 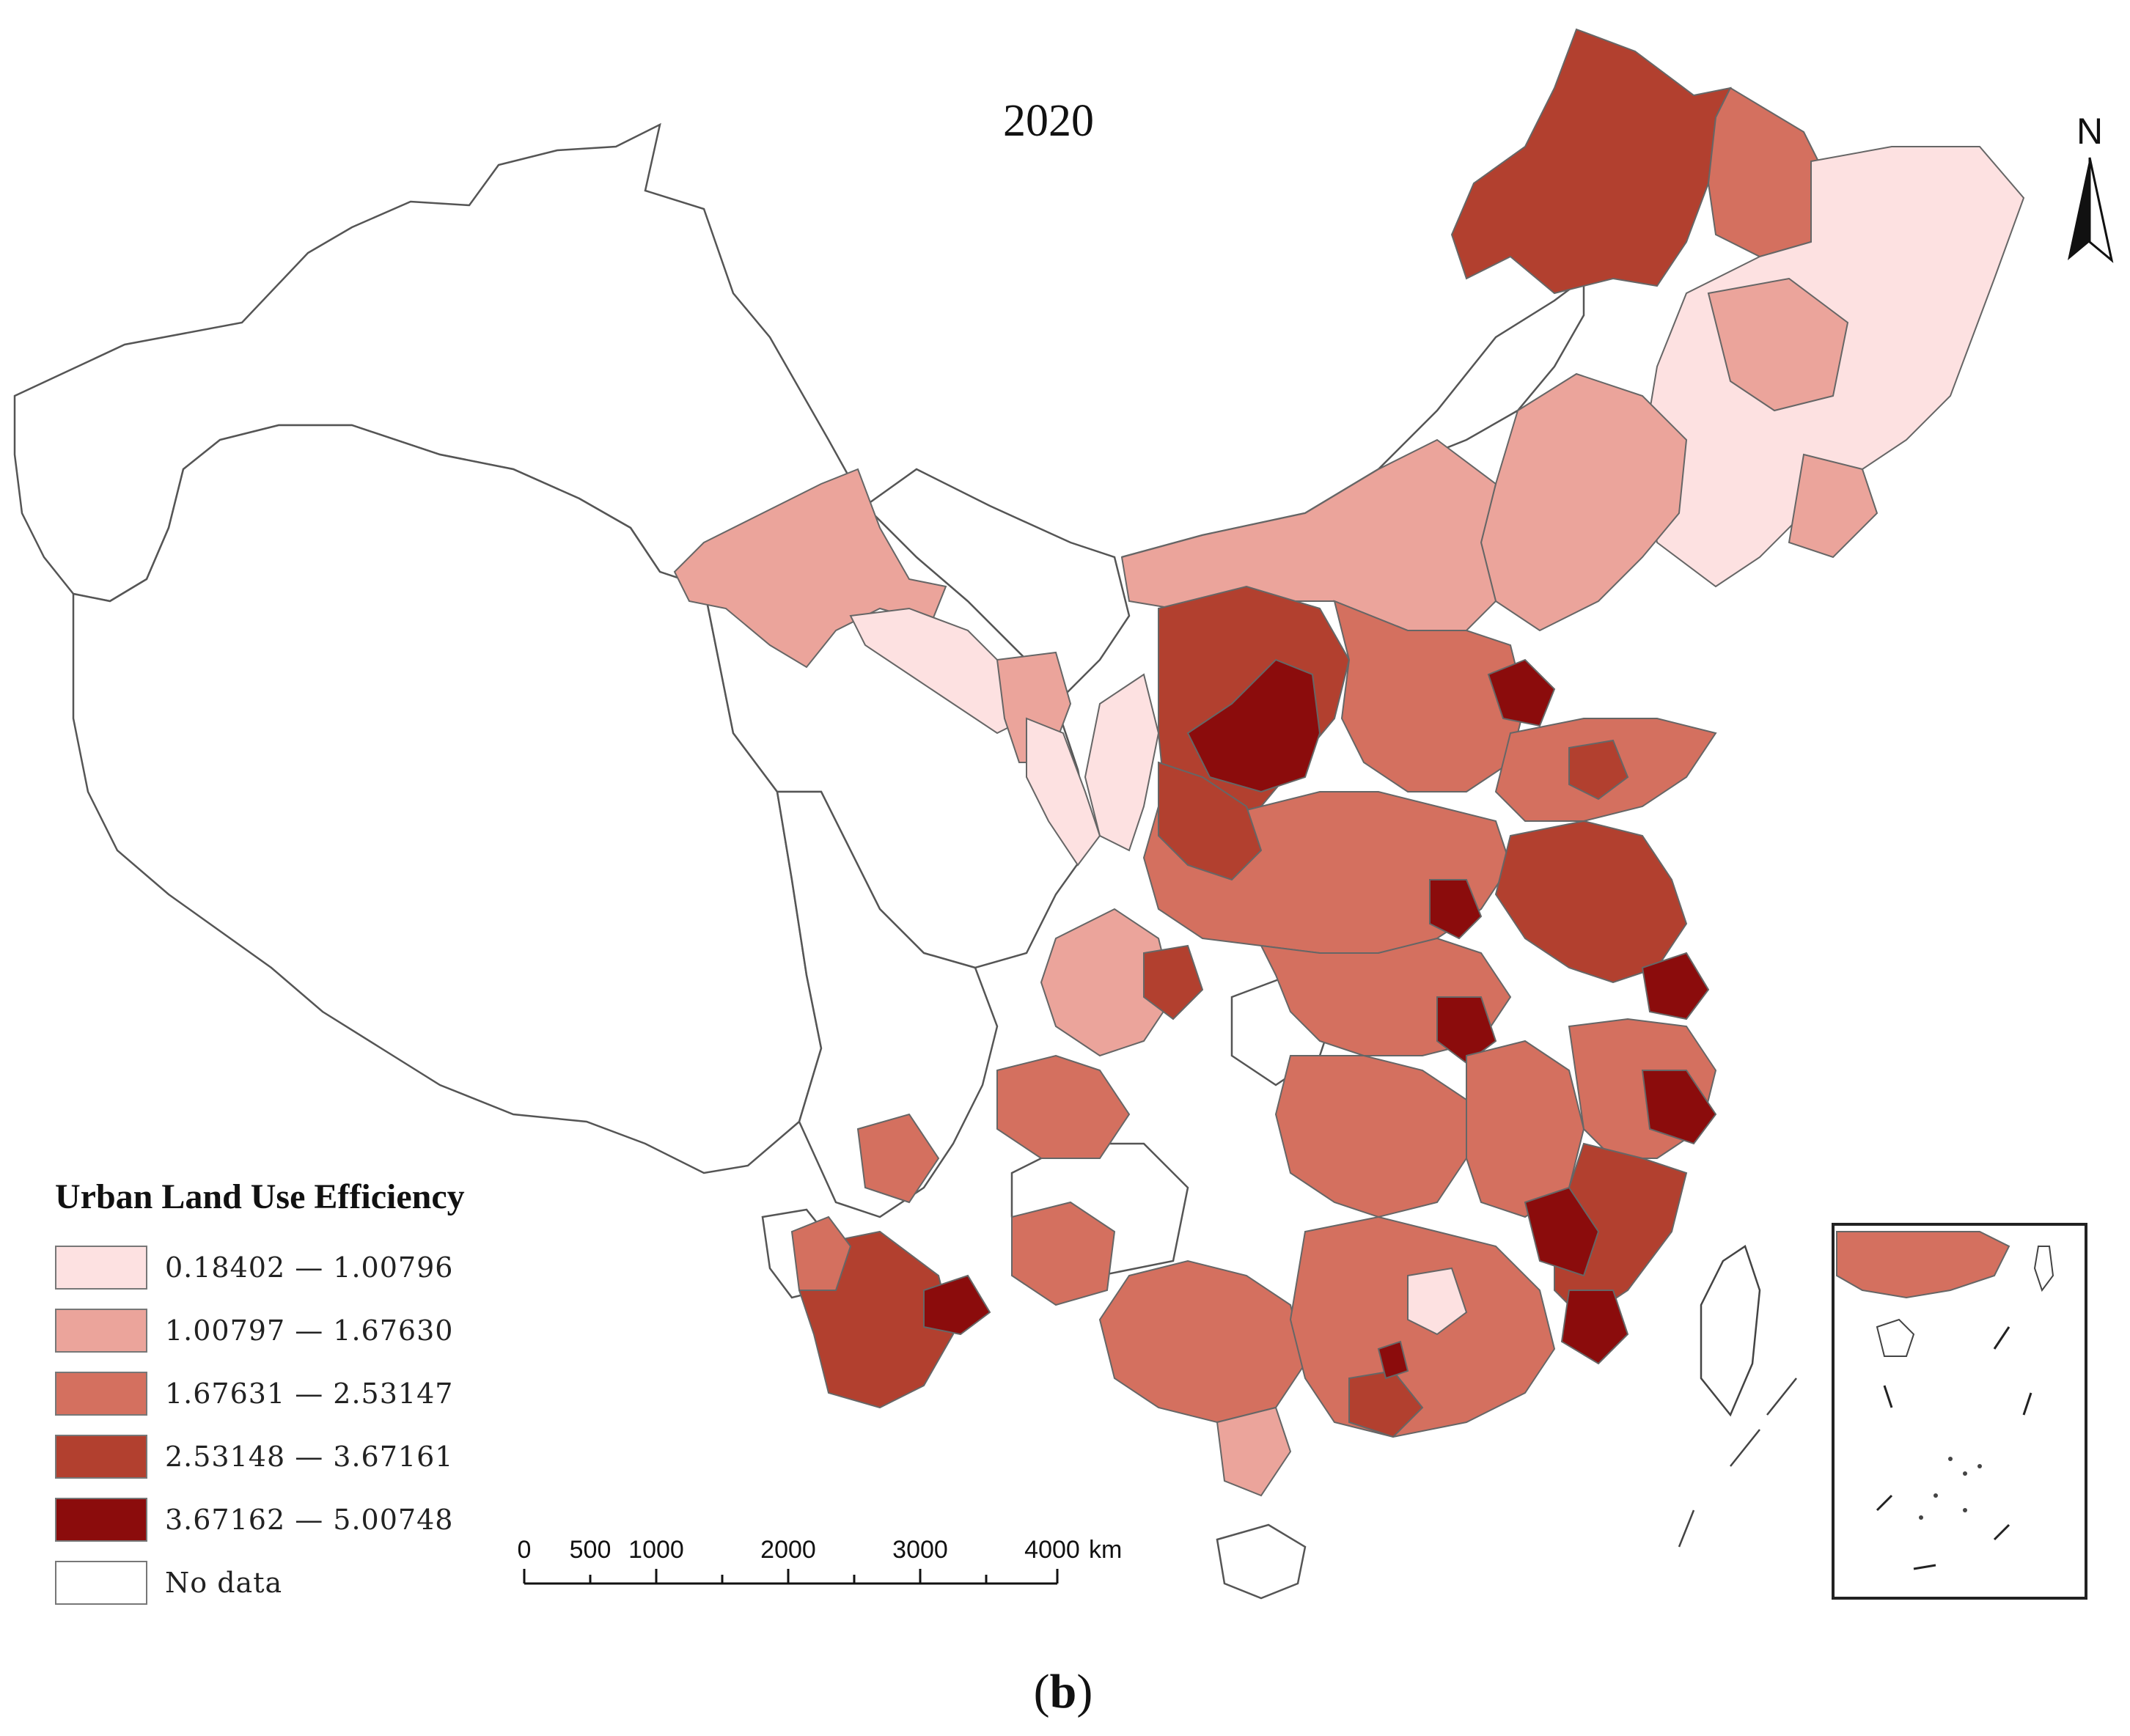 I want to click on scale-bar, so click(x=791, y=1577).